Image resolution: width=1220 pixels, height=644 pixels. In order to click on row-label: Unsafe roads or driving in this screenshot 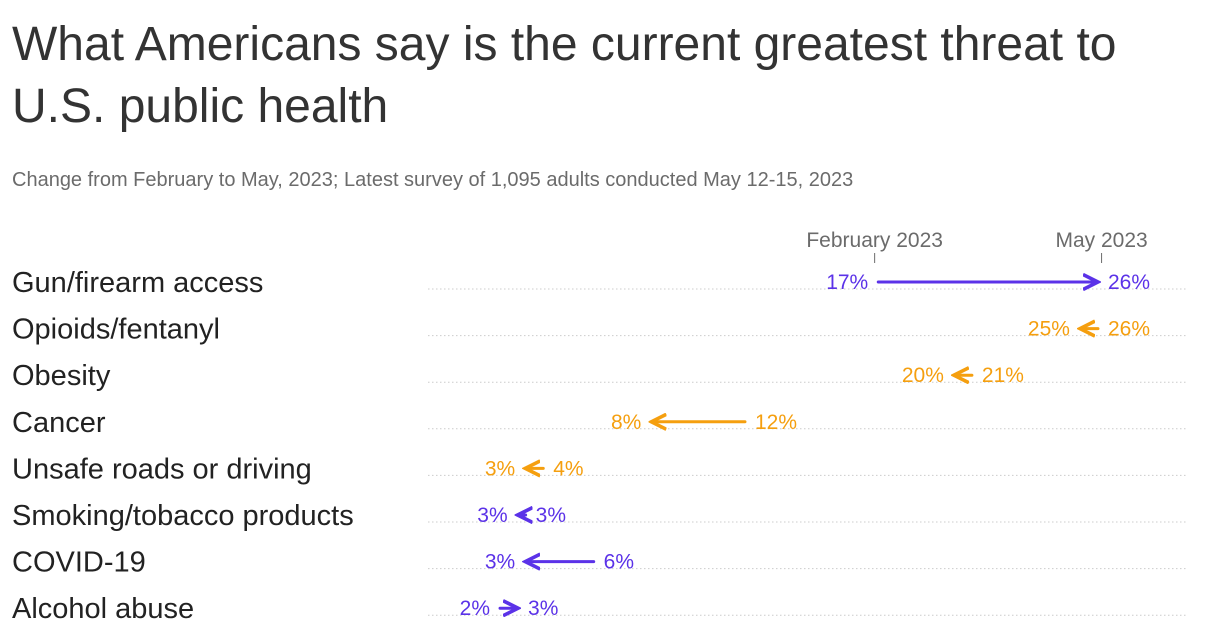, I will do `click(162, 469)`.